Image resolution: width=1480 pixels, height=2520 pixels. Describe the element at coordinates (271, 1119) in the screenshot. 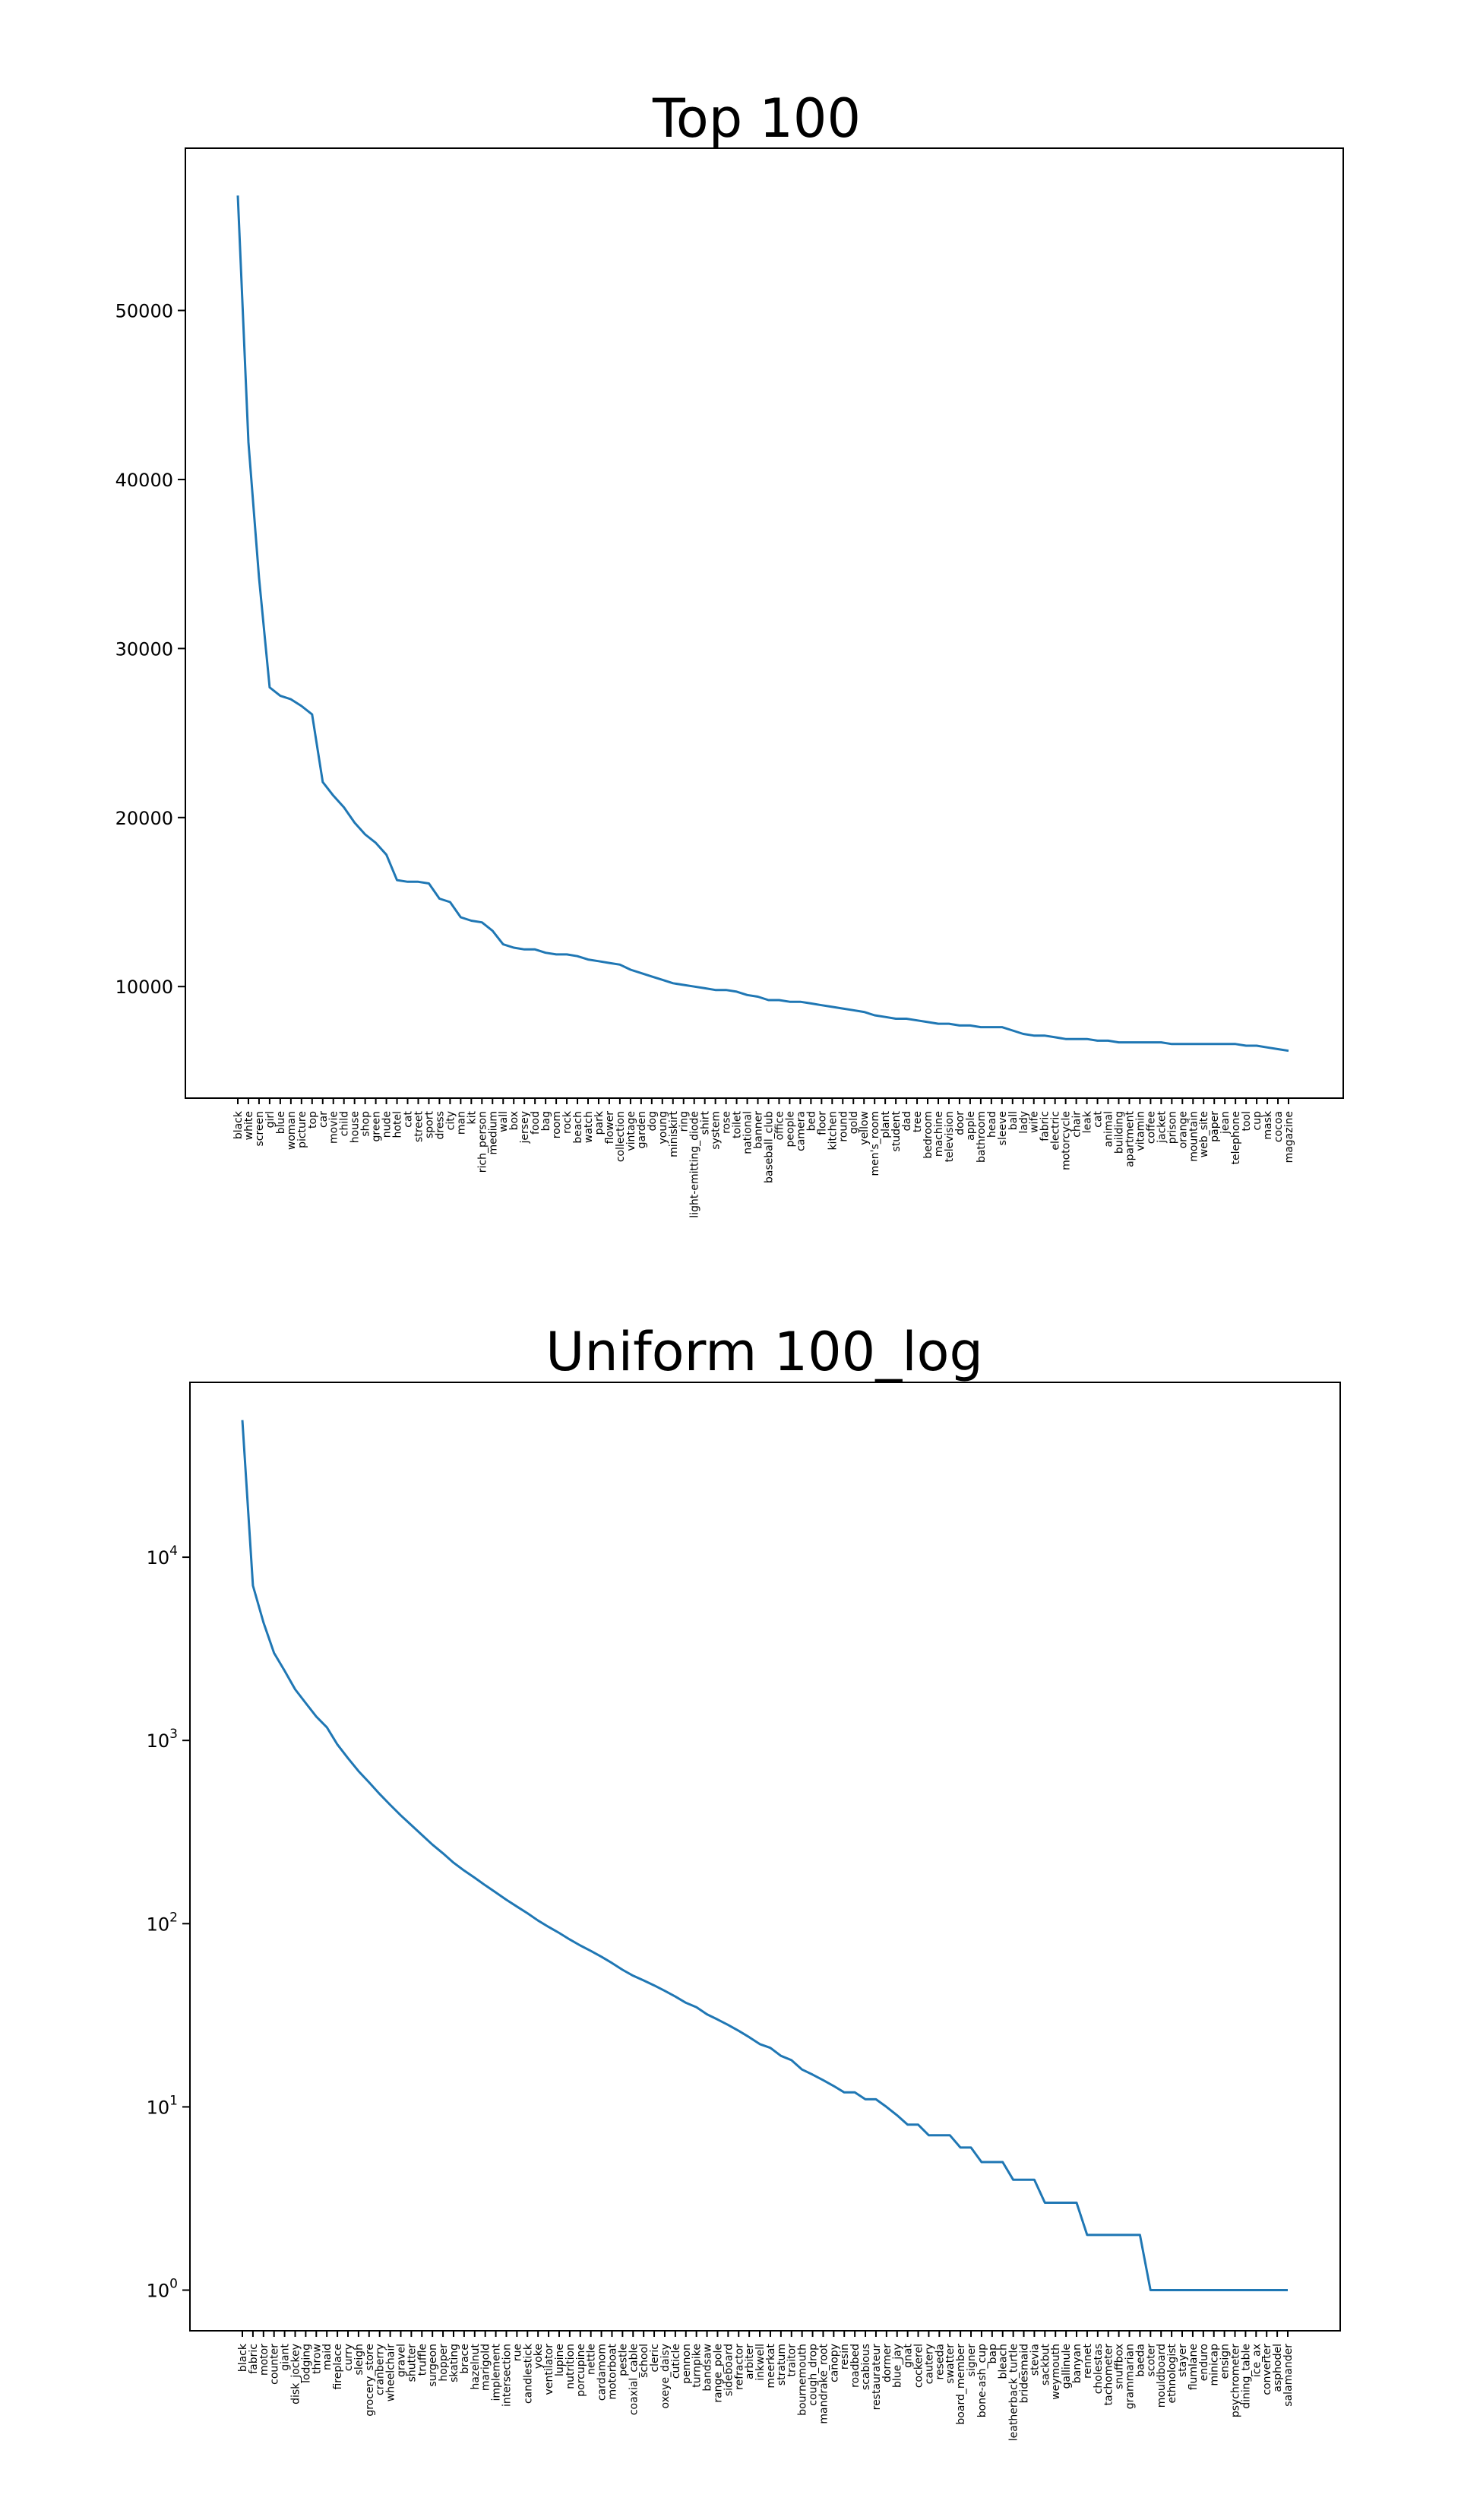

I see `x-tick-label: girl` at that location.